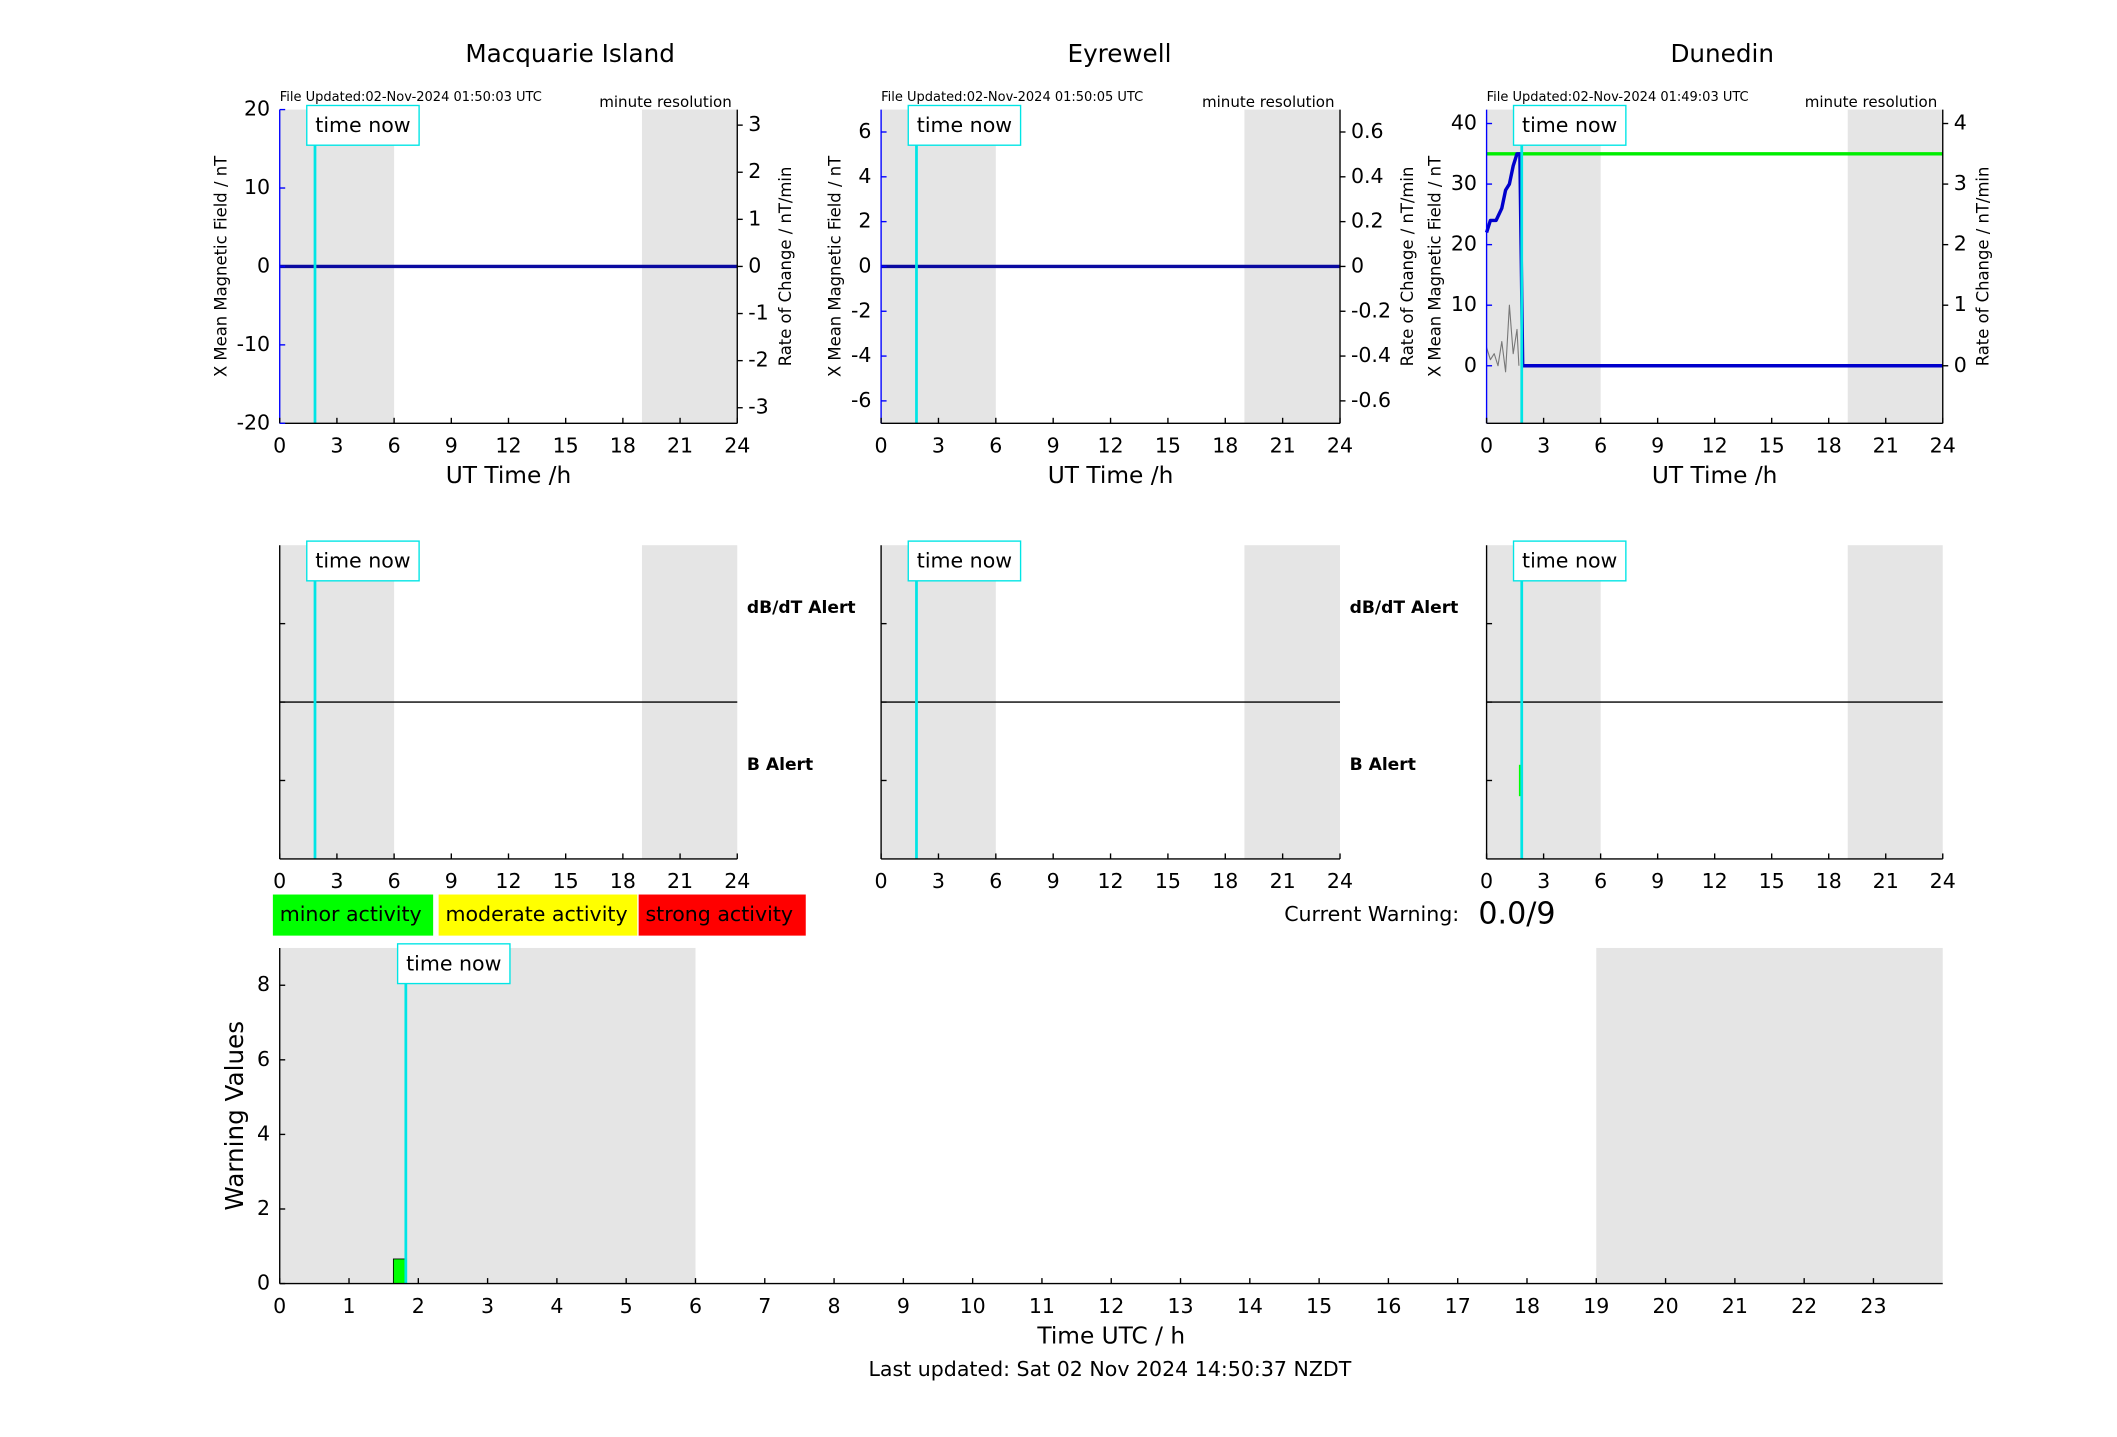  Describe the element at coordinates (234, 1116) in the screenshot. I see `y-axis-label: Warning Values` at that location.